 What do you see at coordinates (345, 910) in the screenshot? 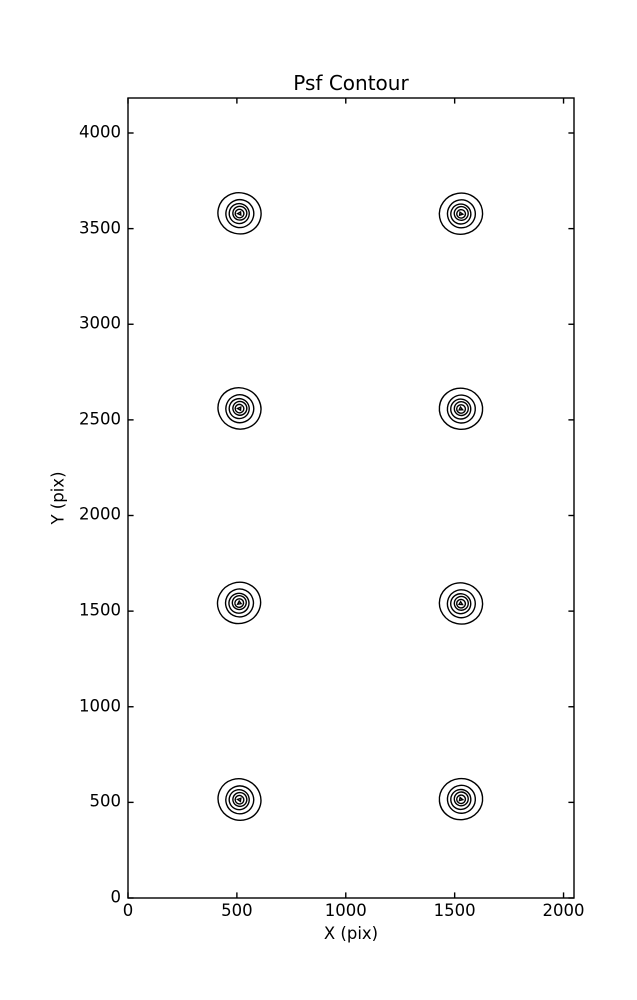
I see `x-tick-label: 1000` at bounding box center [345, 910].